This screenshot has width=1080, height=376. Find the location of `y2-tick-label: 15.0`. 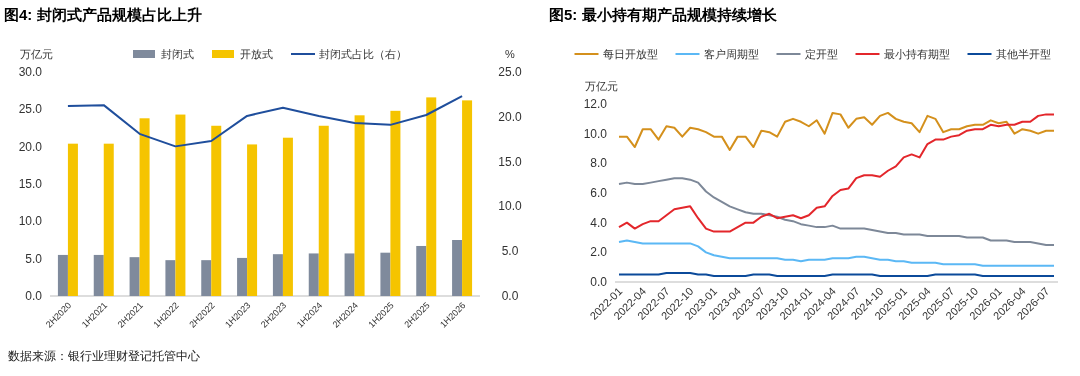

y2-tick-label: 15.0 is located at coordinates (510, 161).